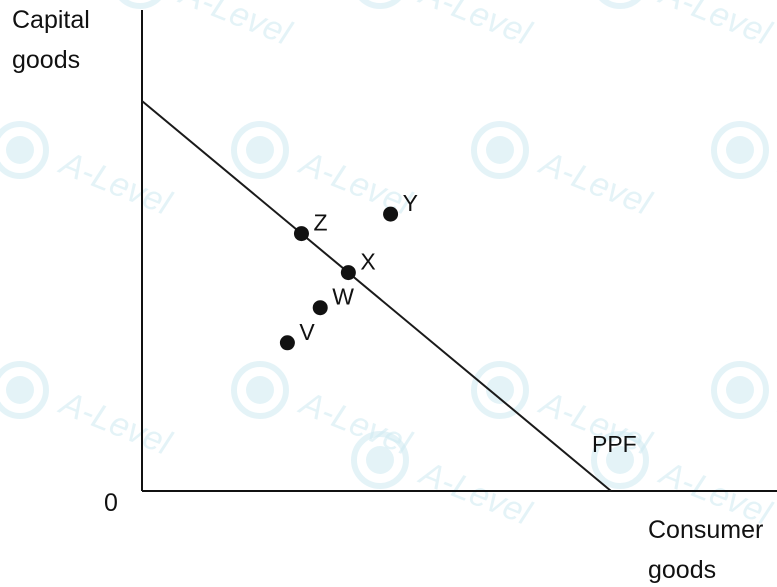 The image size is (777, 587). Describe the element at coordinates (51, 20) in the screenshot. I see `y-axis-title-line-1: Capital` at that location.